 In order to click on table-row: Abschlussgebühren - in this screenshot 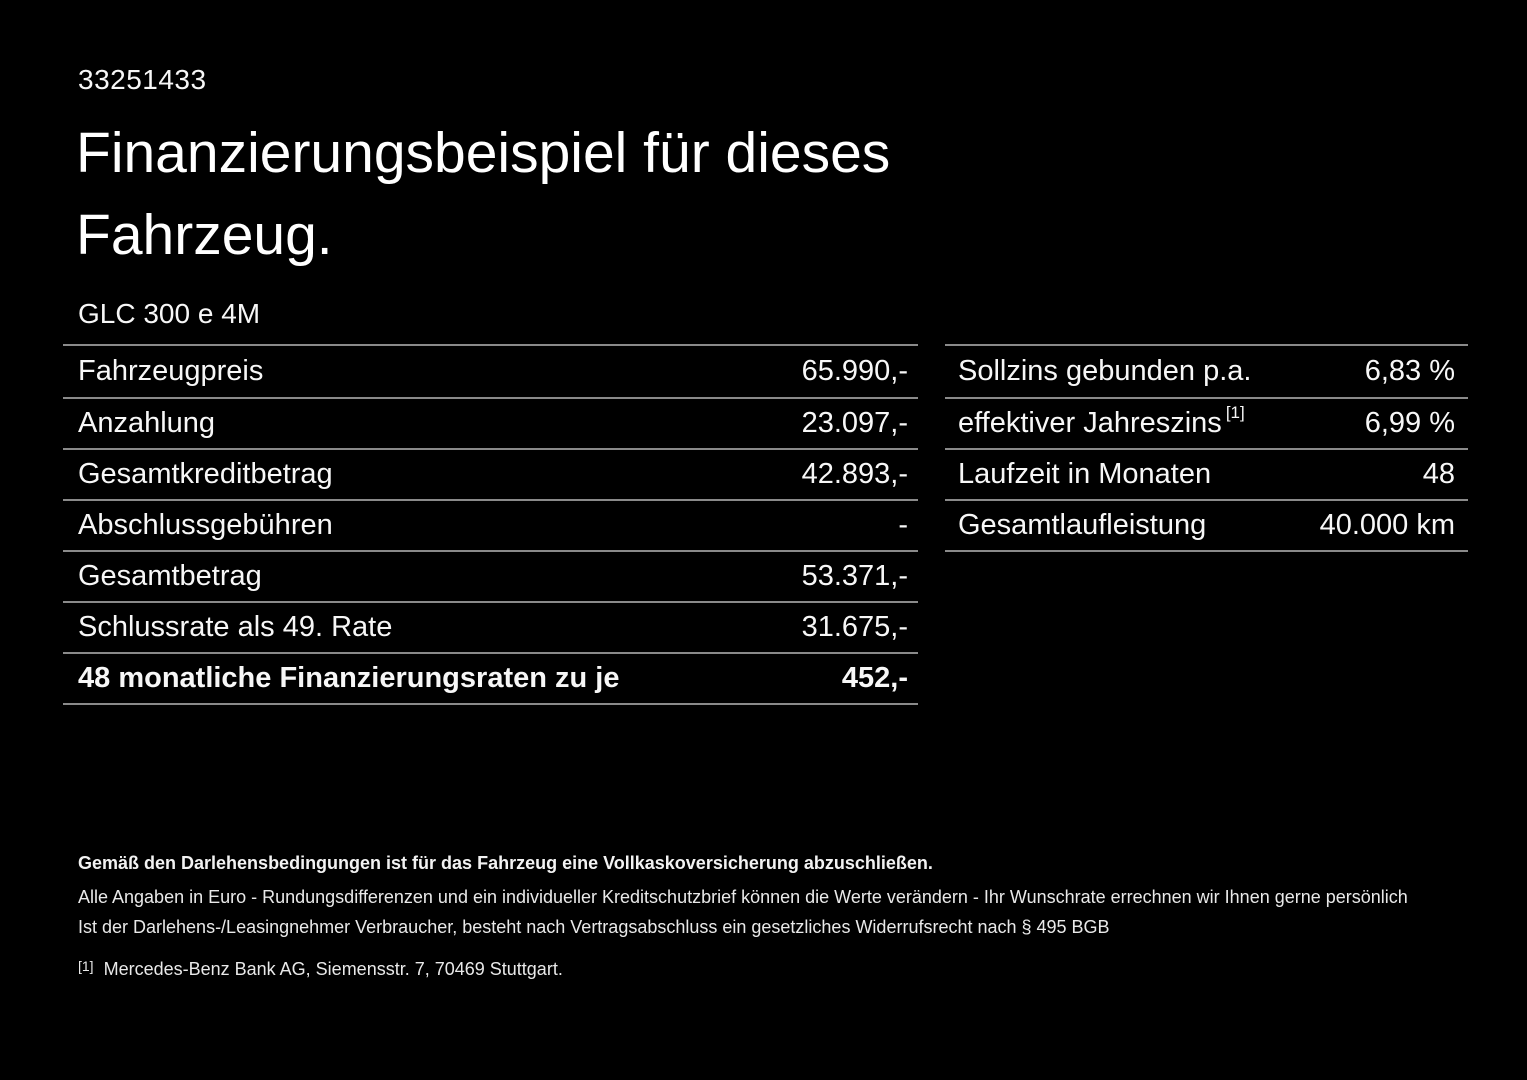, I will do `click(490, 524)`.